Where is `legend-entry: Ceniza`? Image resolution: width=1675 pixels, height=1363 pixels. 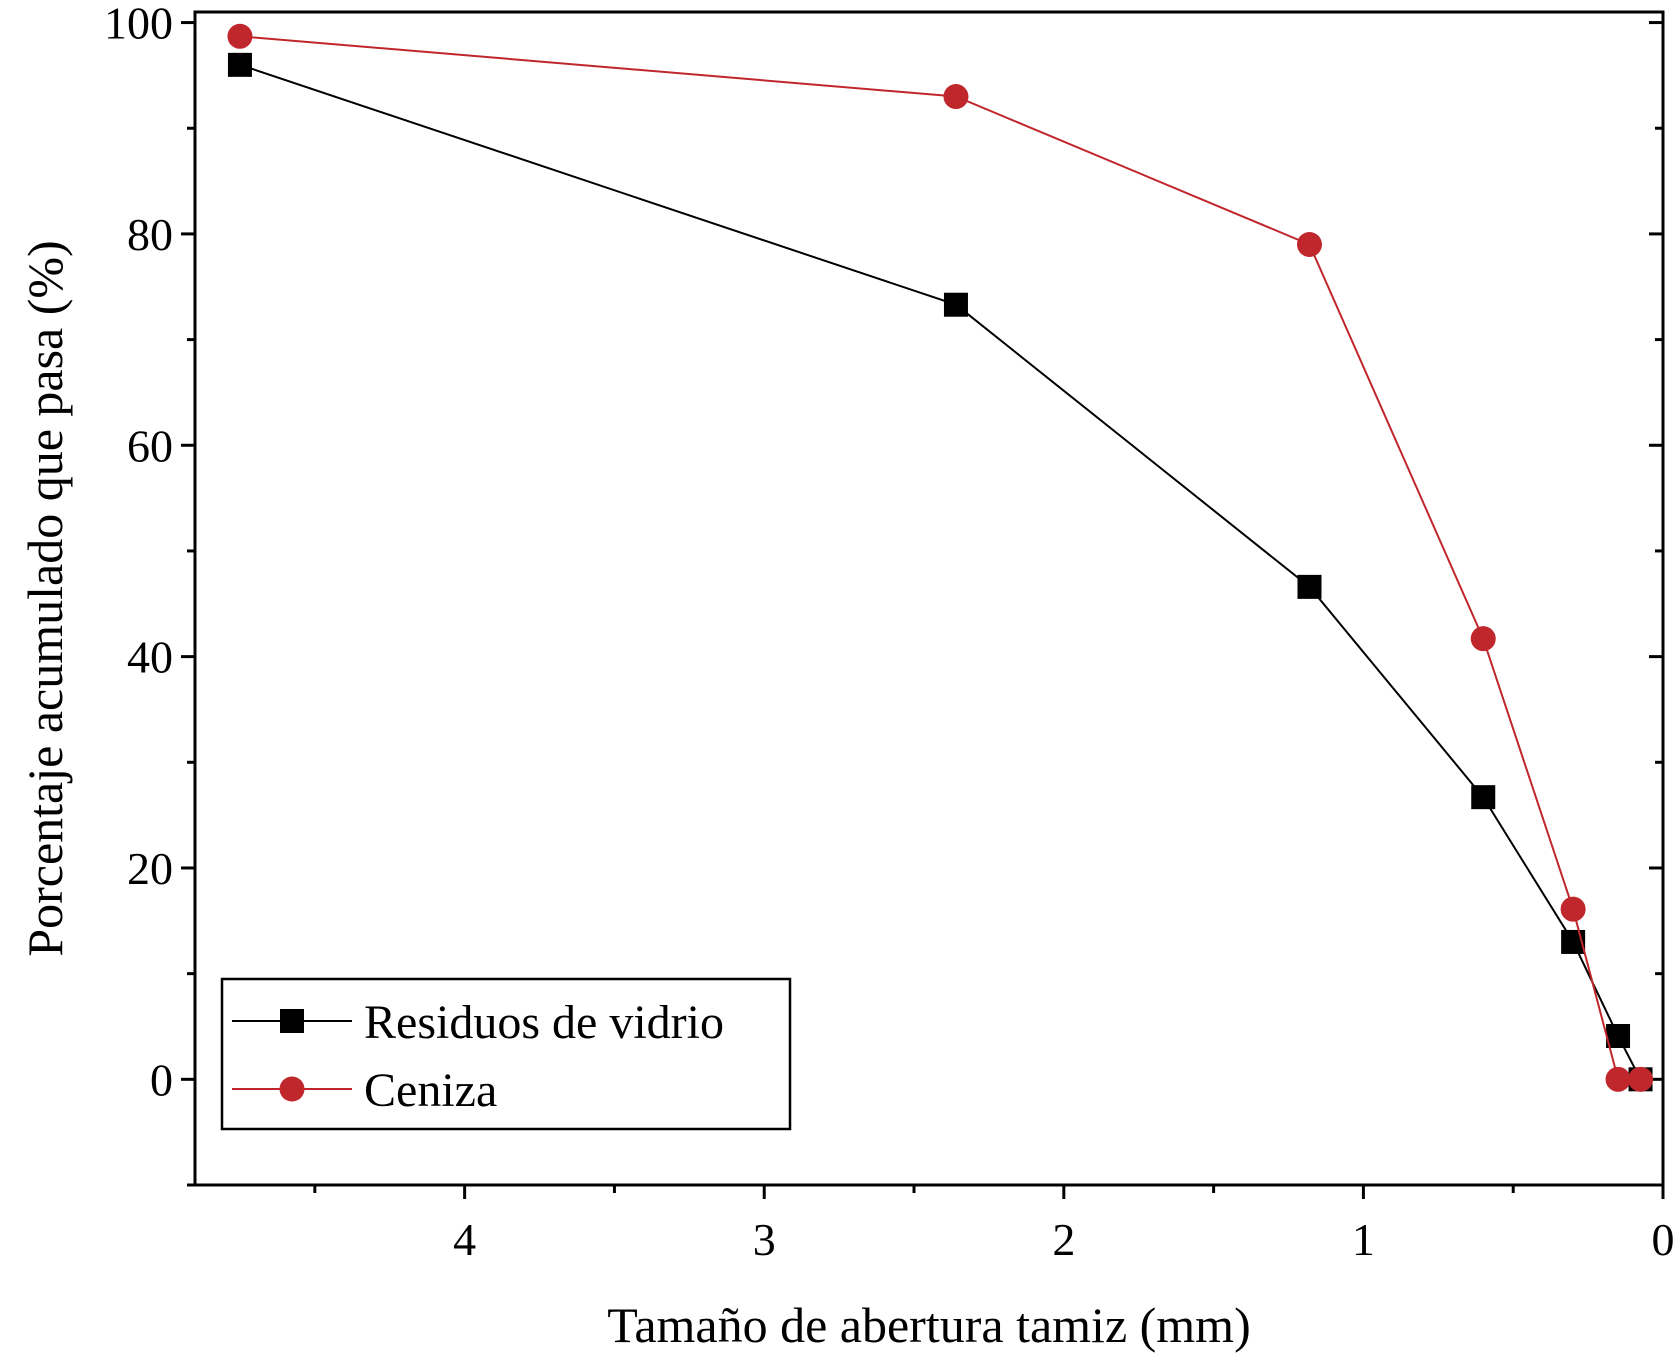
legend-entry: Ceniza is located at coordinates (364, 1090).